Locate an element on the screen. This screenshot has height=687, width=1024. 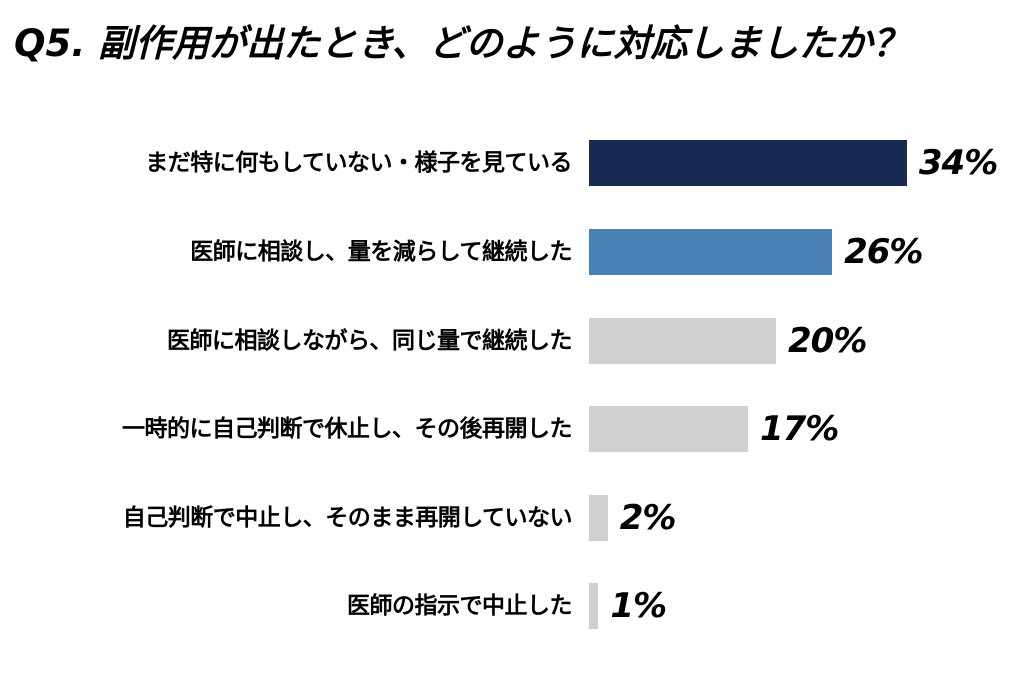
category-label: 医師に相談し、量を減らして継続した is located at coordinates (381, 252).